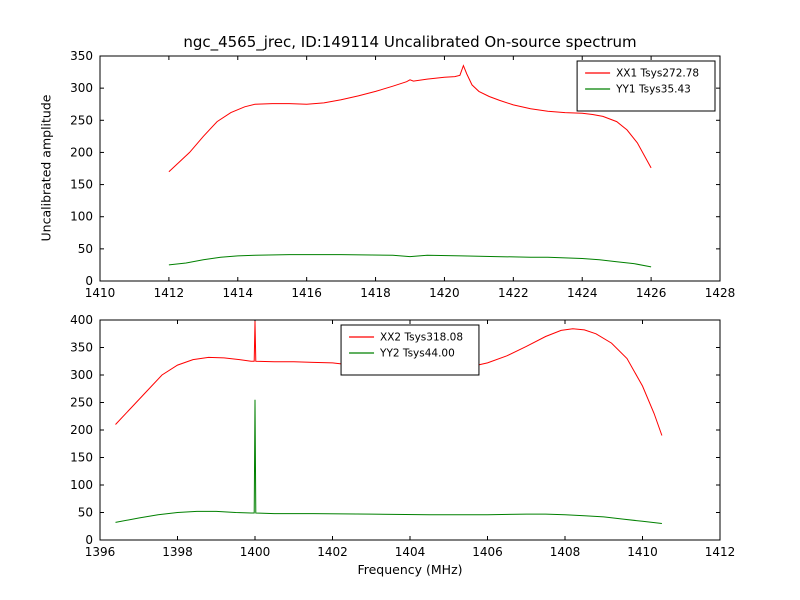 This screenshot has width=800, height=600. Describe the element at coordinates (651, 293) in the screenshot. I see `x-tick-label: 1426` at that location.